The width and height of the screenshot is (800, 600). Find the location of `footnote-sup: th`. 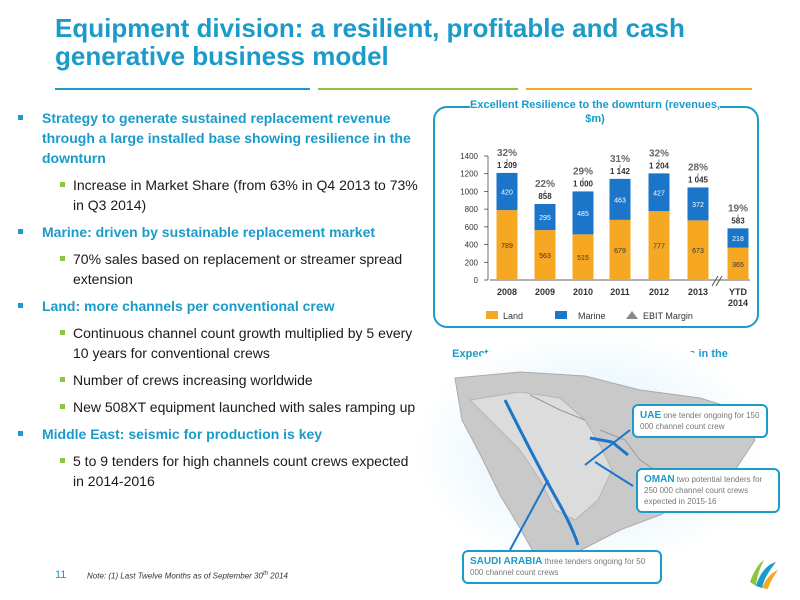

footnote-sup: th is located at coordinates (265, 574).